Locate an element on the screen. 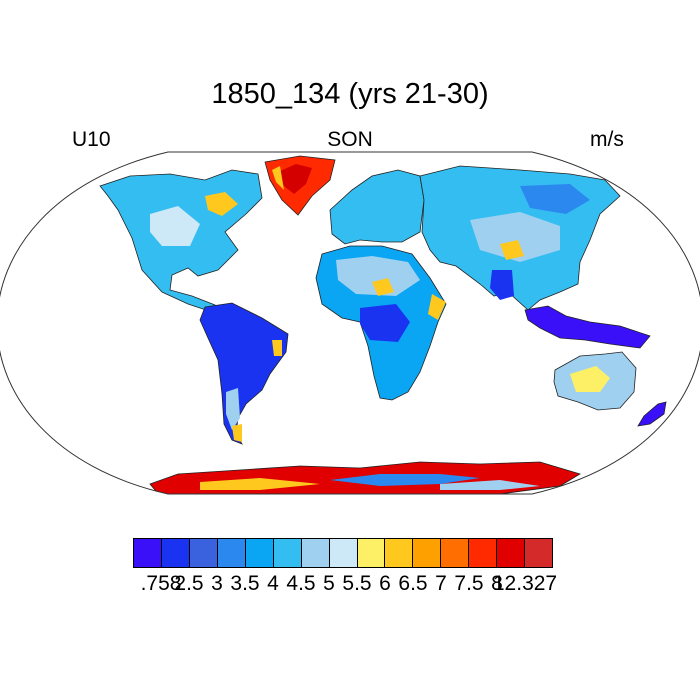  colorbar-label: 3.5 is located at coordinates (245, 583).